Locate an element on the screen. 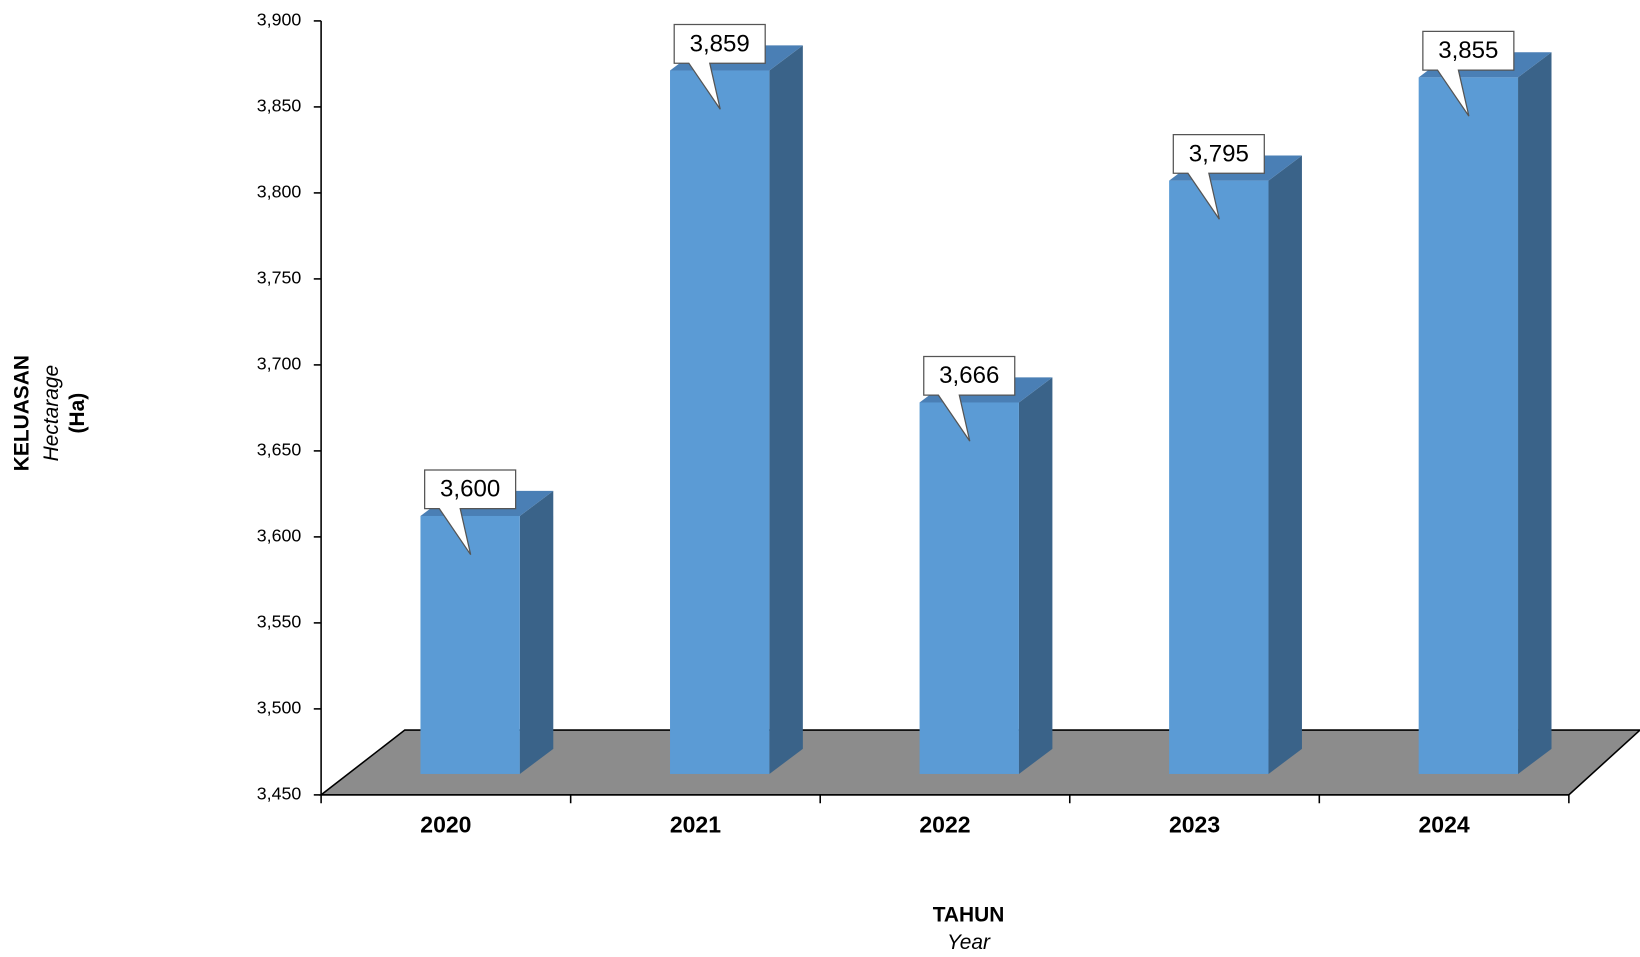  x-tick-label: 2020 is located at coordinates (445, 824).